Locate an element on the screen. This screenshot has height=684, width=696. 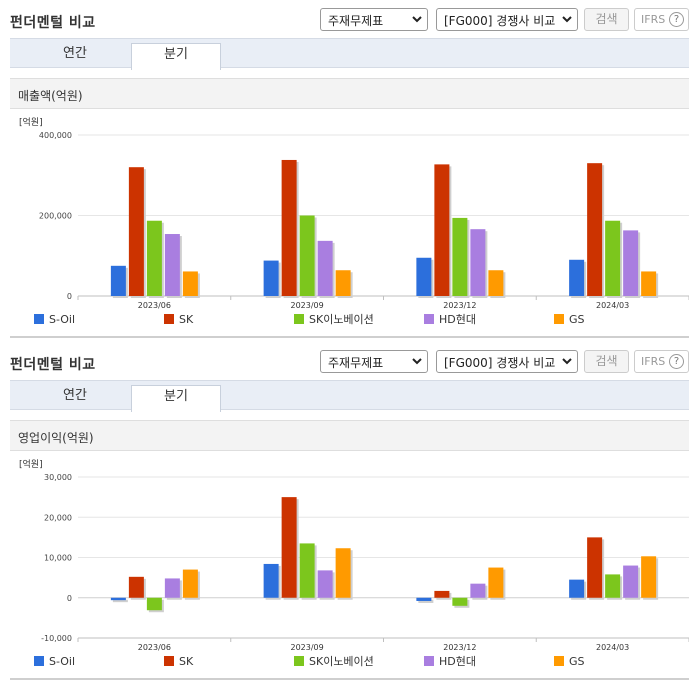
metric-header: 영업이익(억원) is located at coordinates (349, 435).